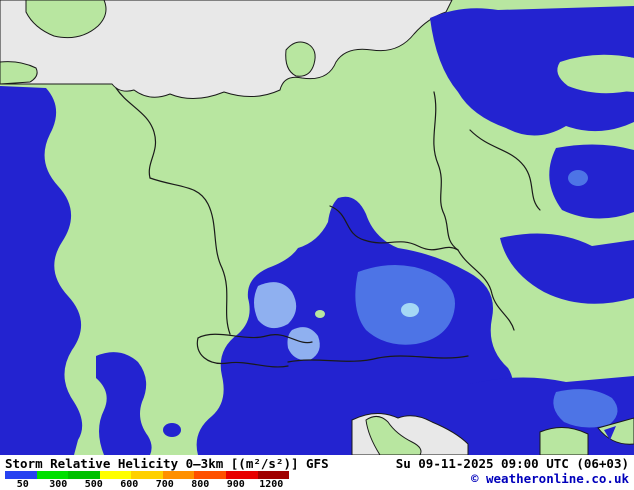 The width and height of the screenshot is (634, 490). I want to click on benelux-border, so click(135, 133).